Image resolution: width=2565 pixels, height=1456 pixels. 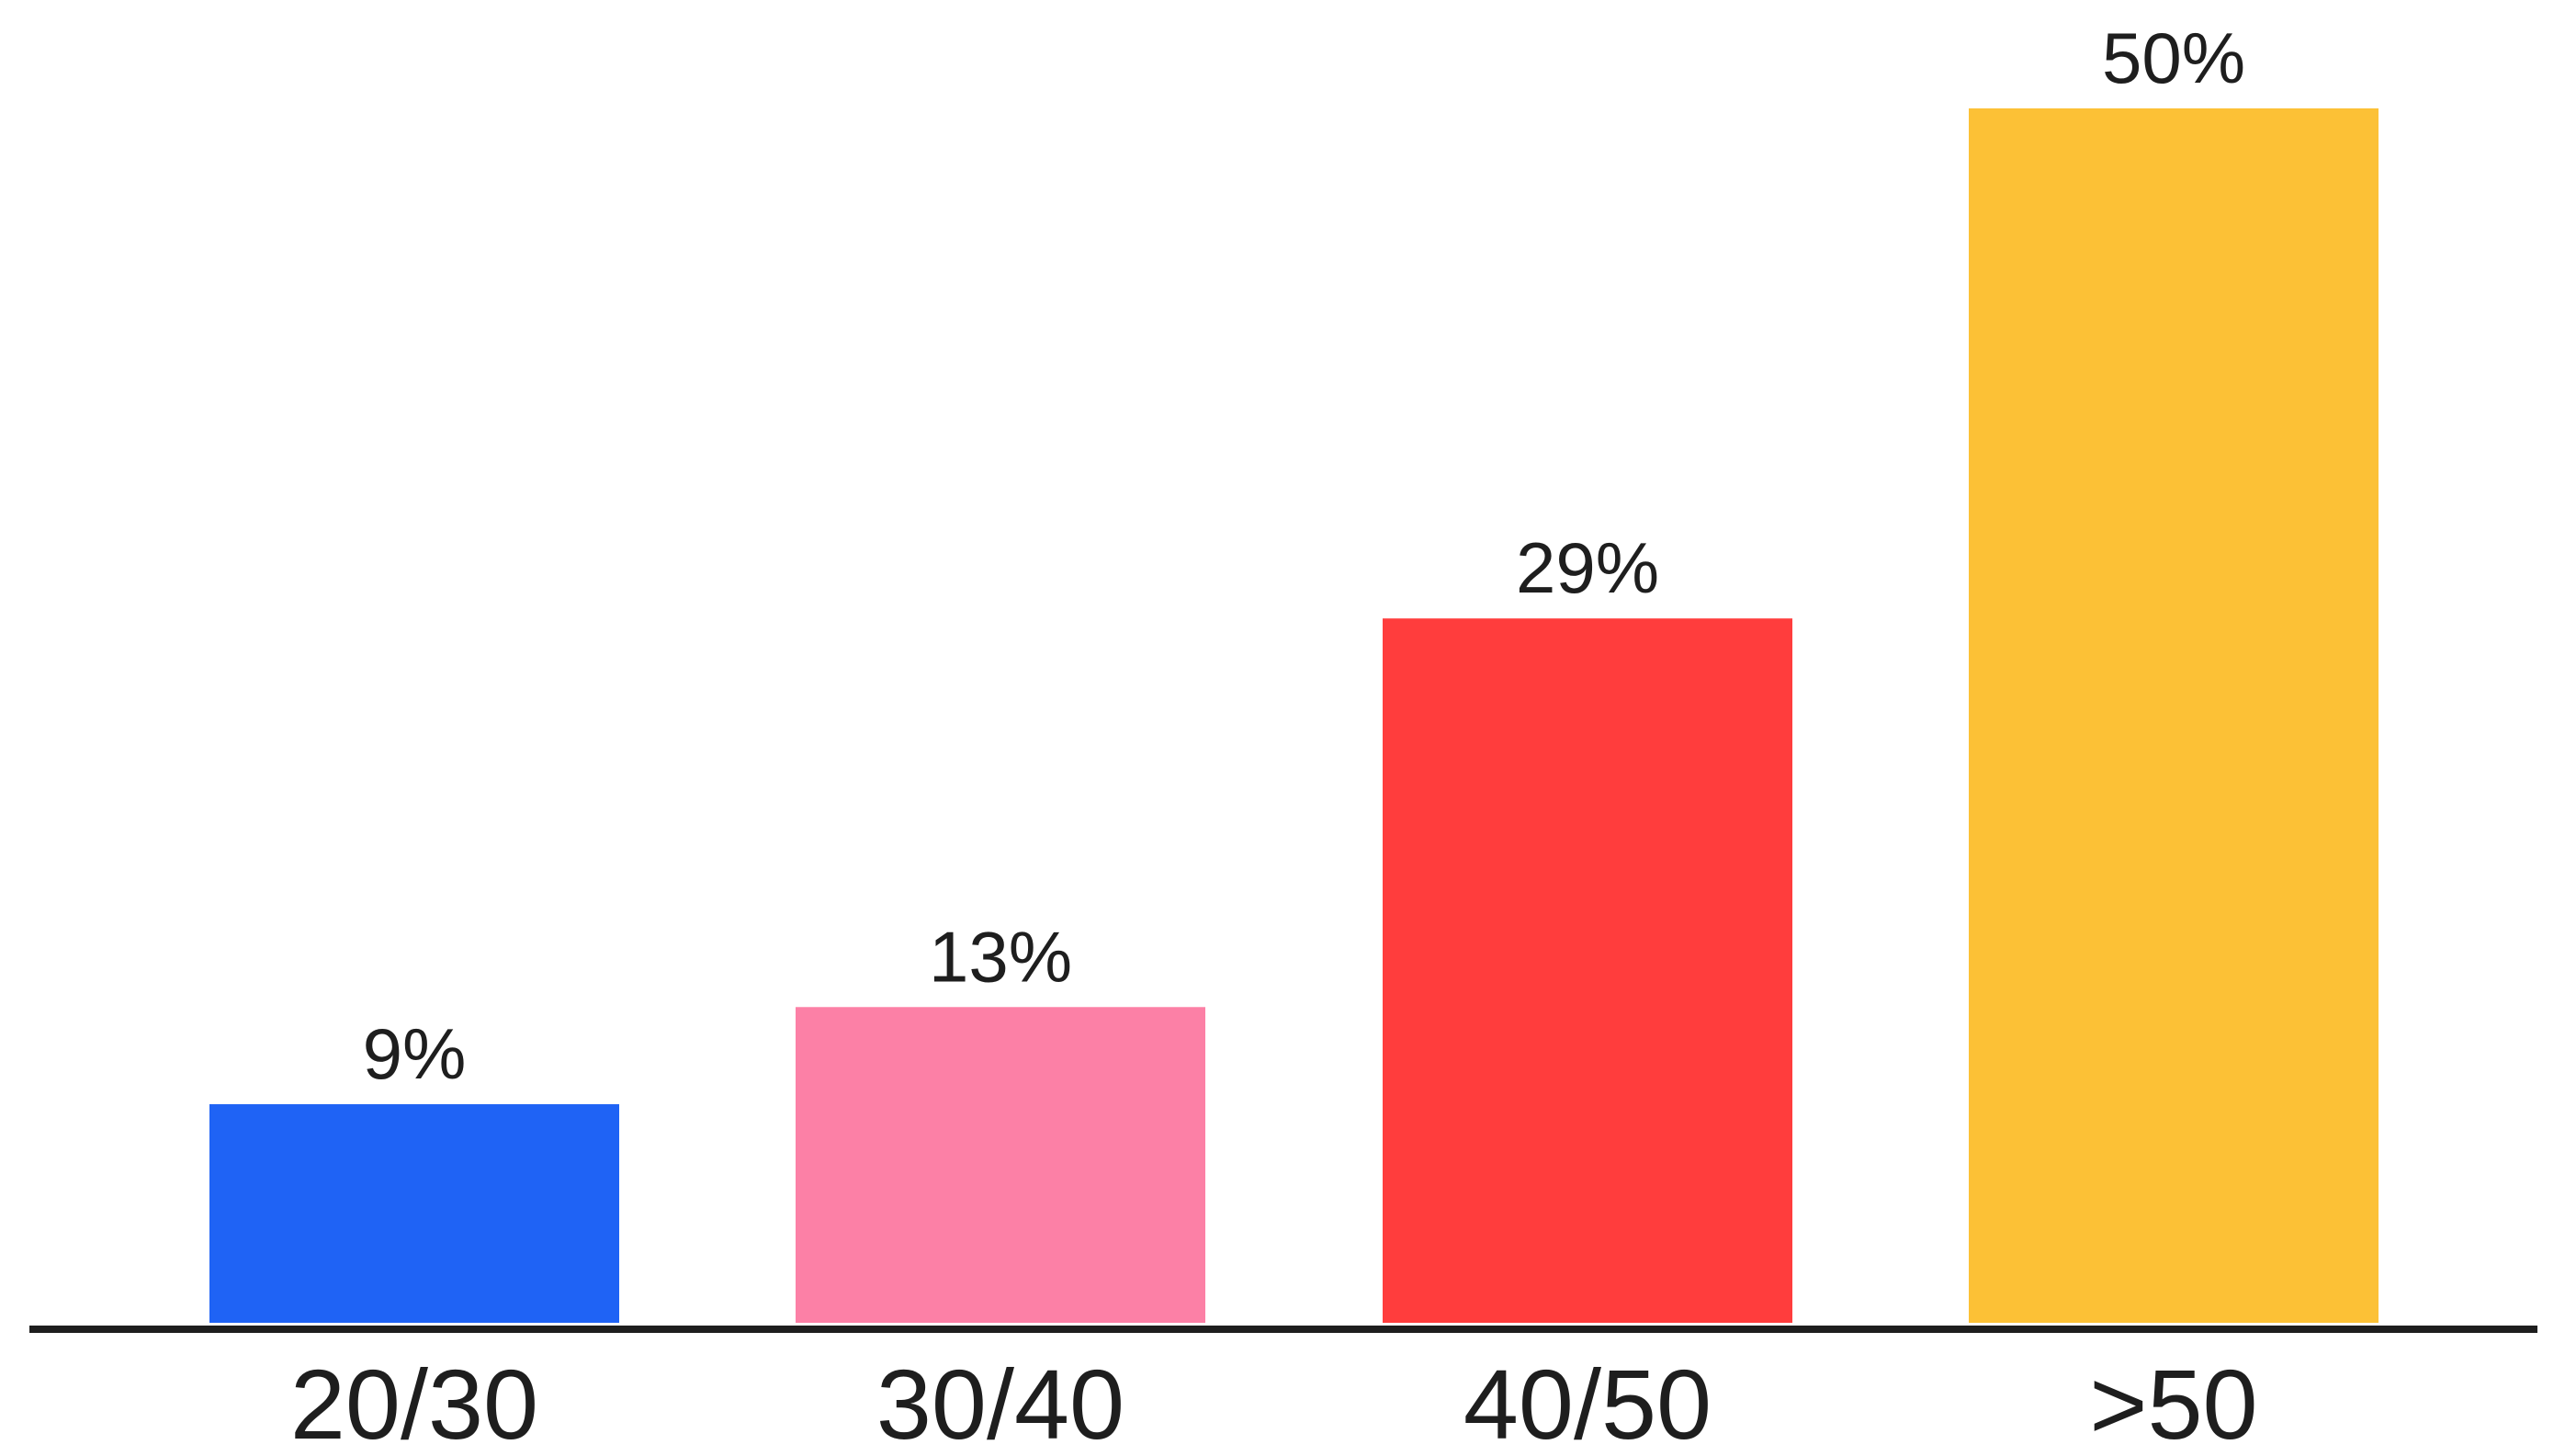 I want to click on x-tick-label: 40/50, so click(x=1587, y=1402).